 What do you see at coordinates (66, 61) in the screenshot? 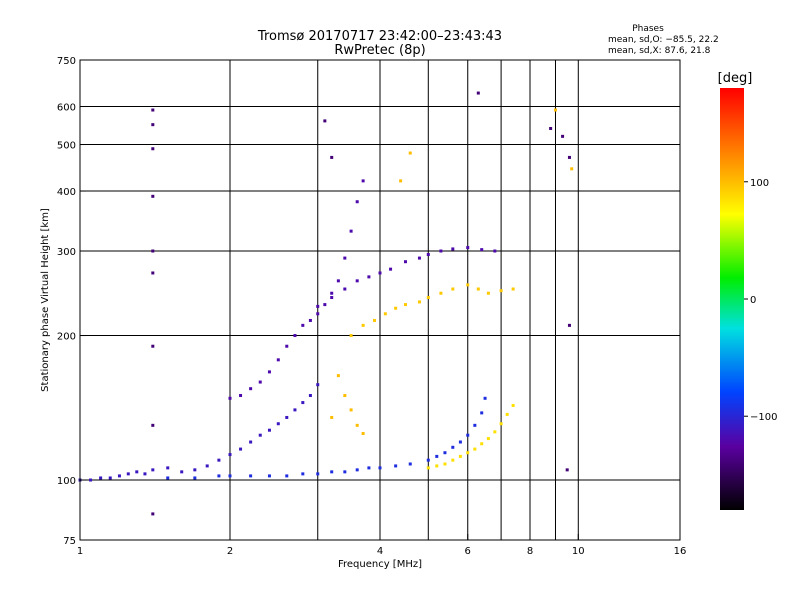
I see `y-tick-label: 750` at bounding box center [66, 61].